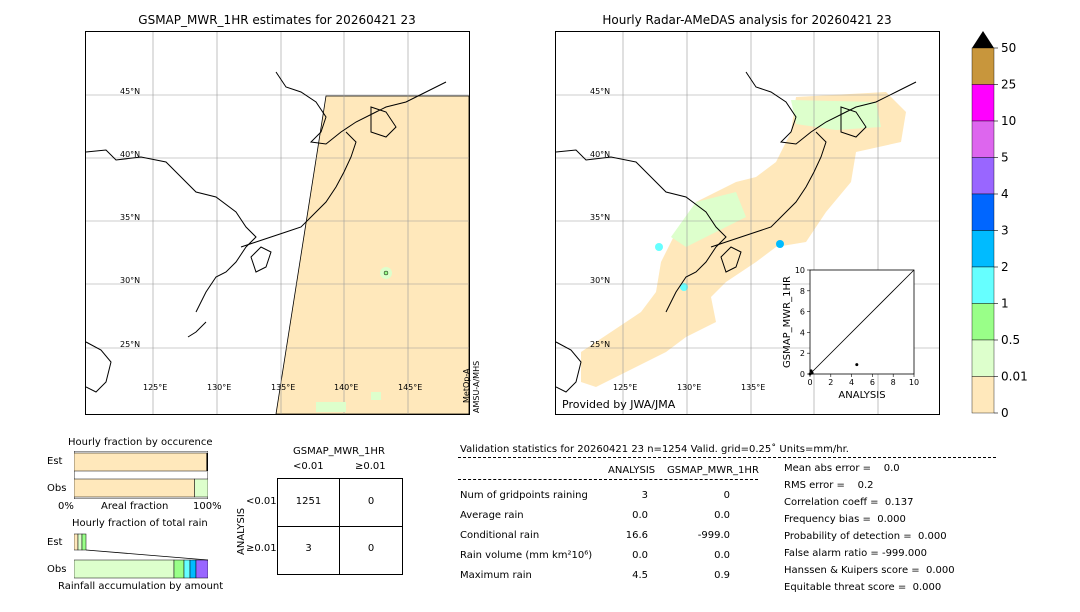 The image size is (1080, 612). I want to click on colorbar-extend-arrow, so click(983, 39).